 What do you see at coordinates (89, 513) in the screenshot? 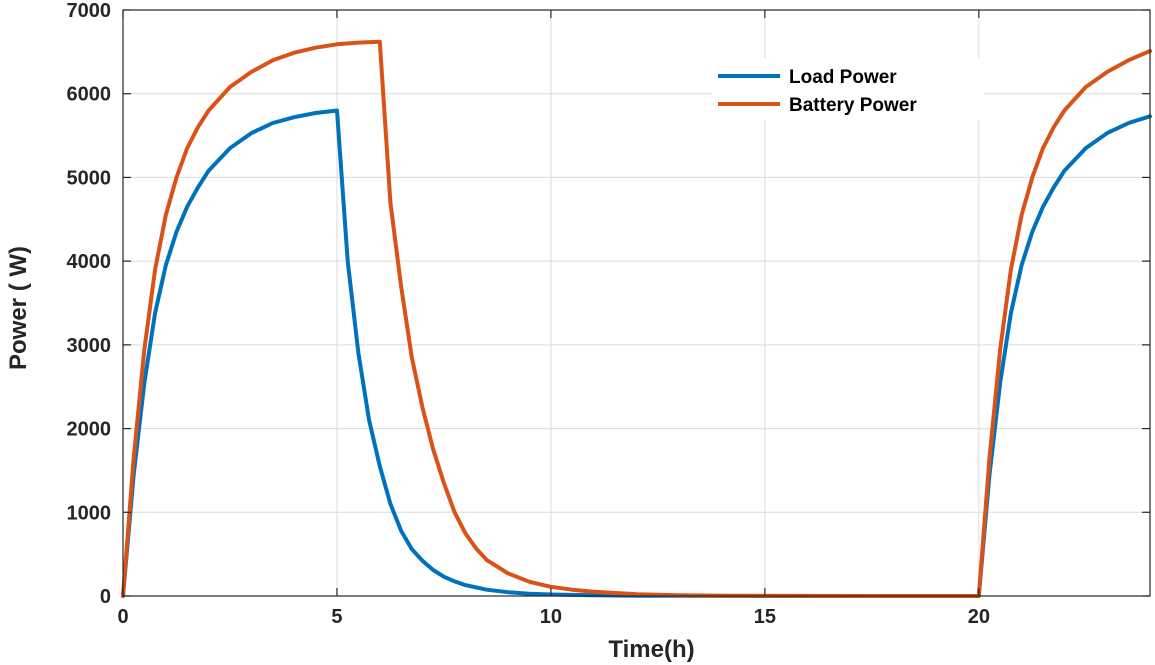
I see `y-tick-label: 1000` at bounding box center [89, 513].